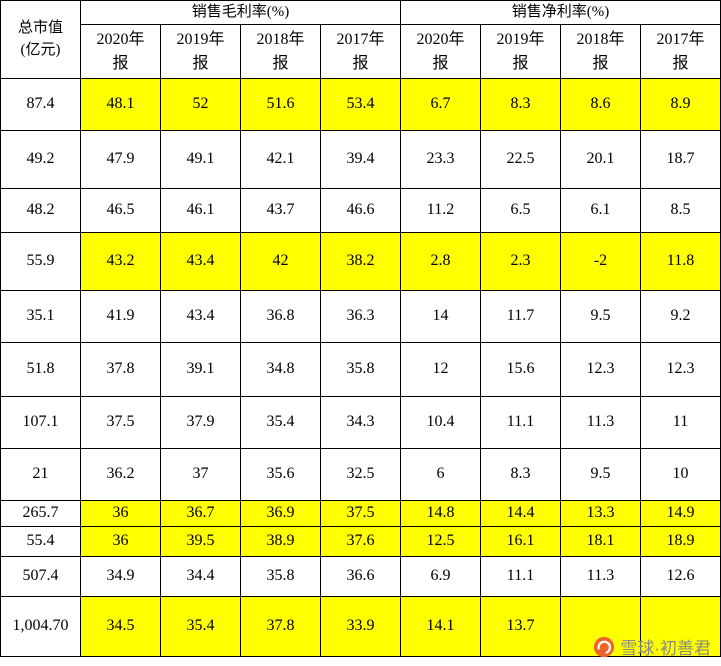 Image resolution: width=721 pixels, height=666 pixels. I want to click on value-cell: 8.3, so click(520, 474).